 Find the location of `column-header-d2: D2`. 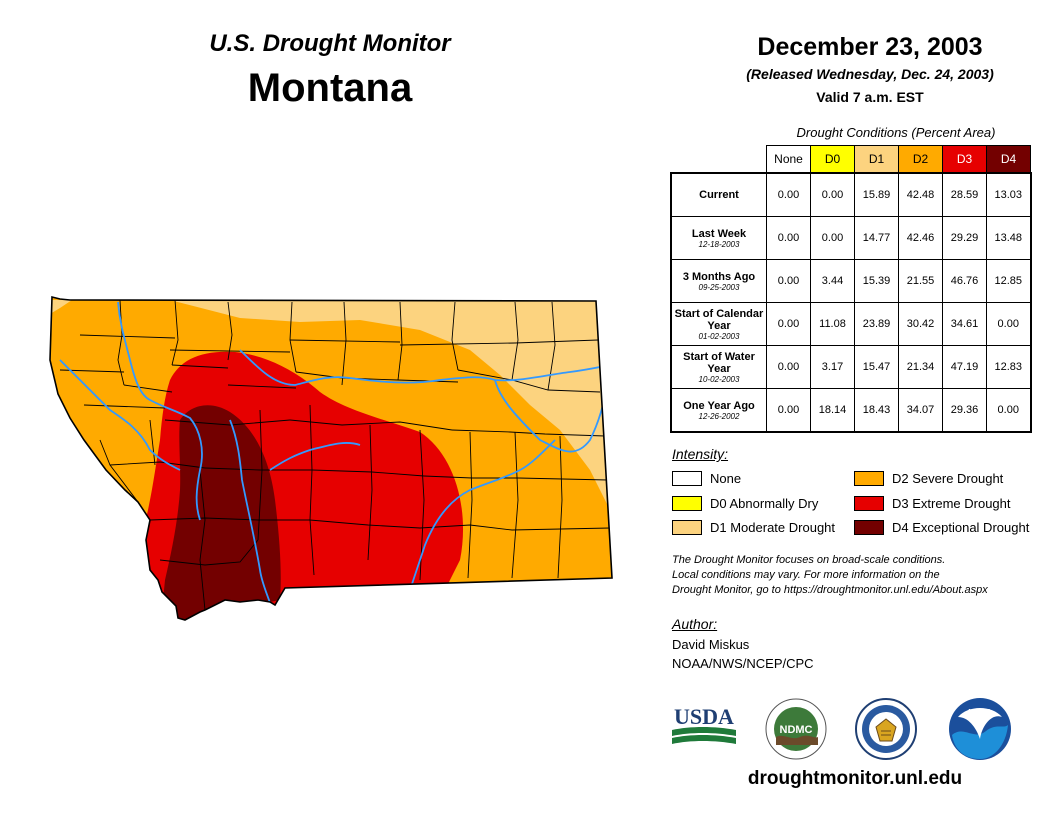

column-header-d2: D2 is located at coordinates (920, 159).